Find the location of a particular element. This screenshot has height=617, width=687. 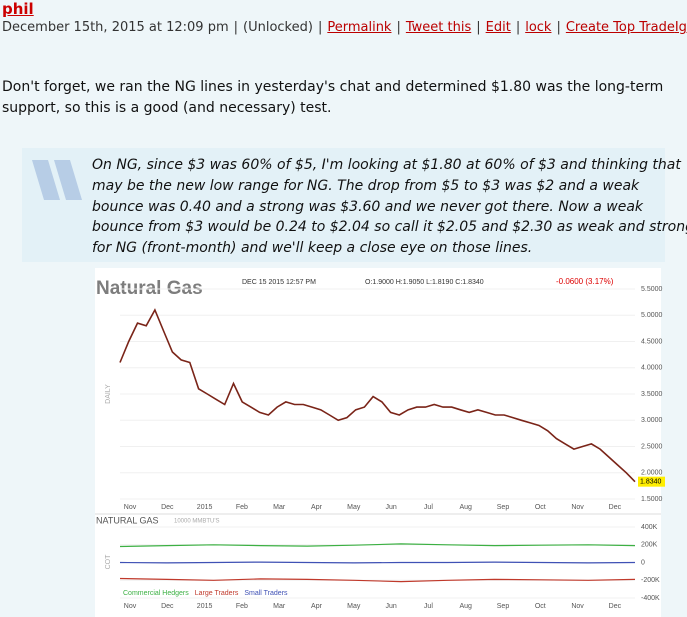

legend-entry: Large Traders is located at coordinates (217, 593).